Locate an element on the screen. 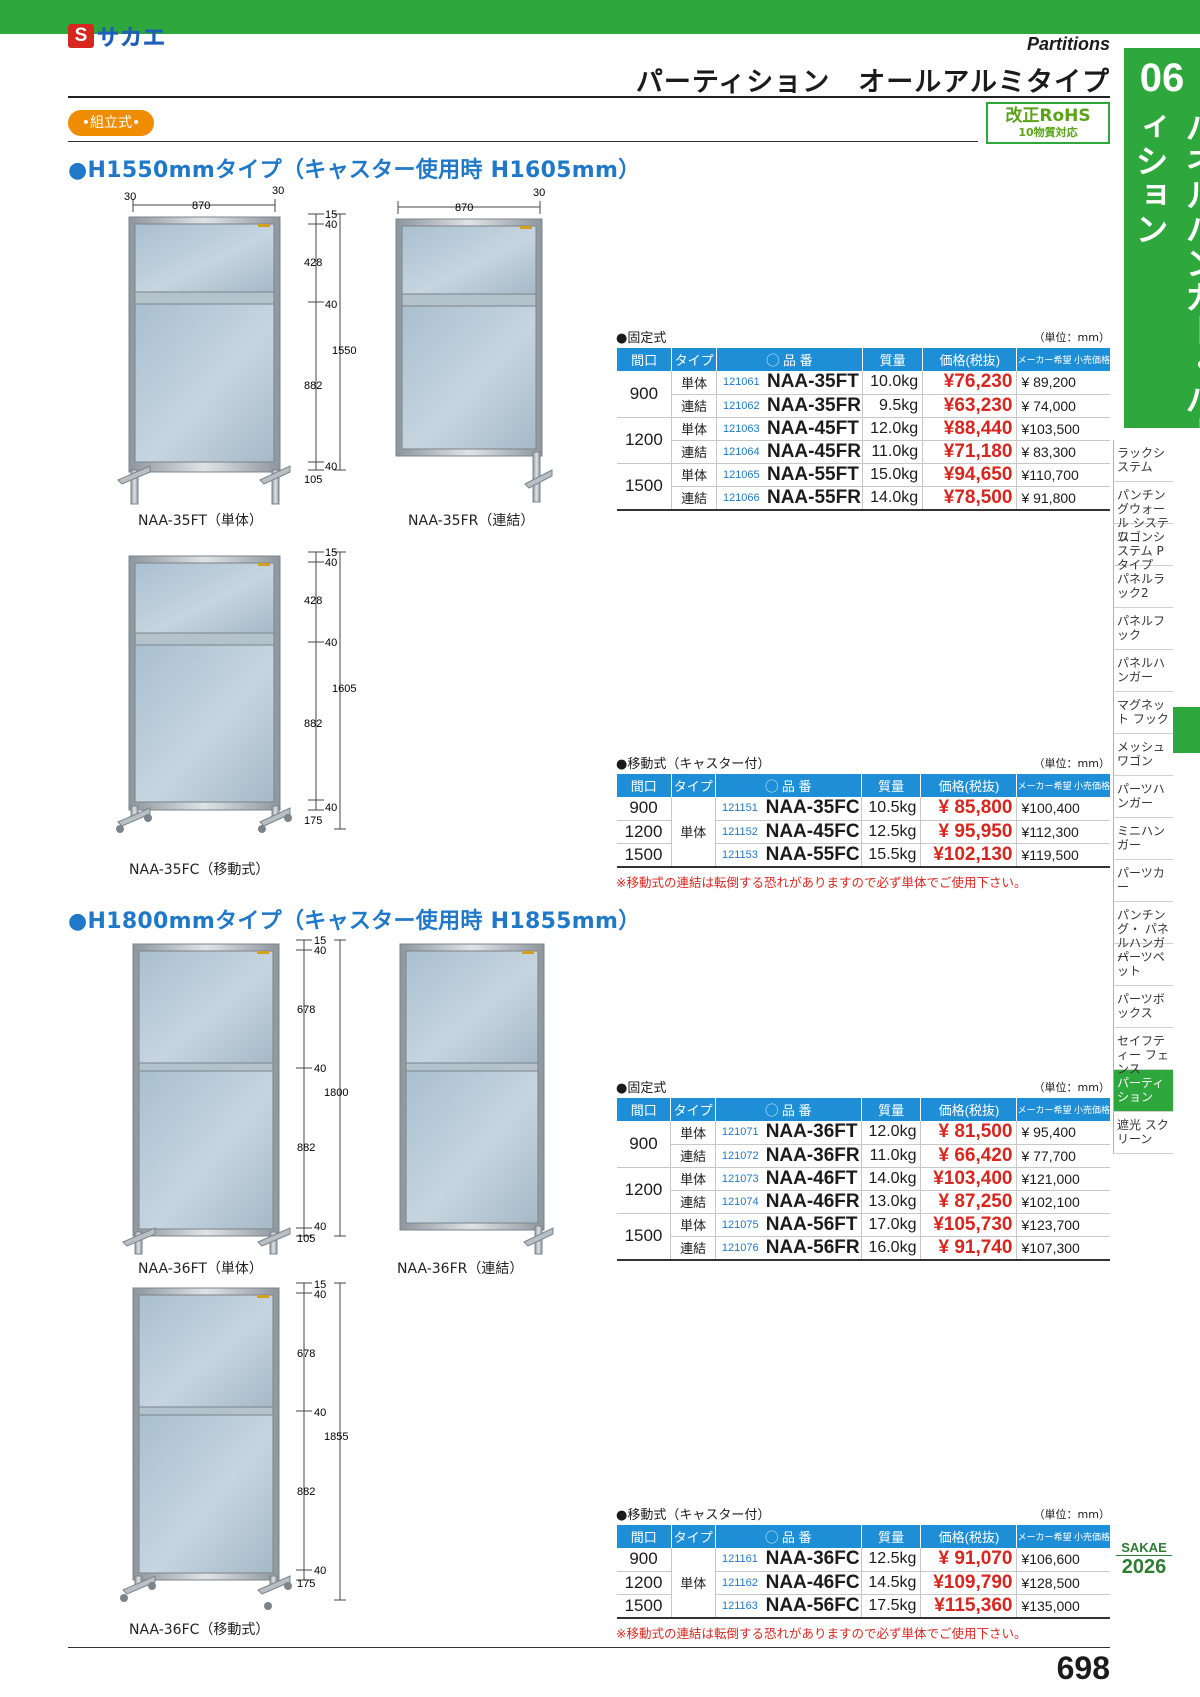 This screenshot has width=1200, height=1697. table-row: 1200 121162 NAA-46FC 14.5kg ¥109,790 ¥128,500 is located at coordinates (863, 1583).